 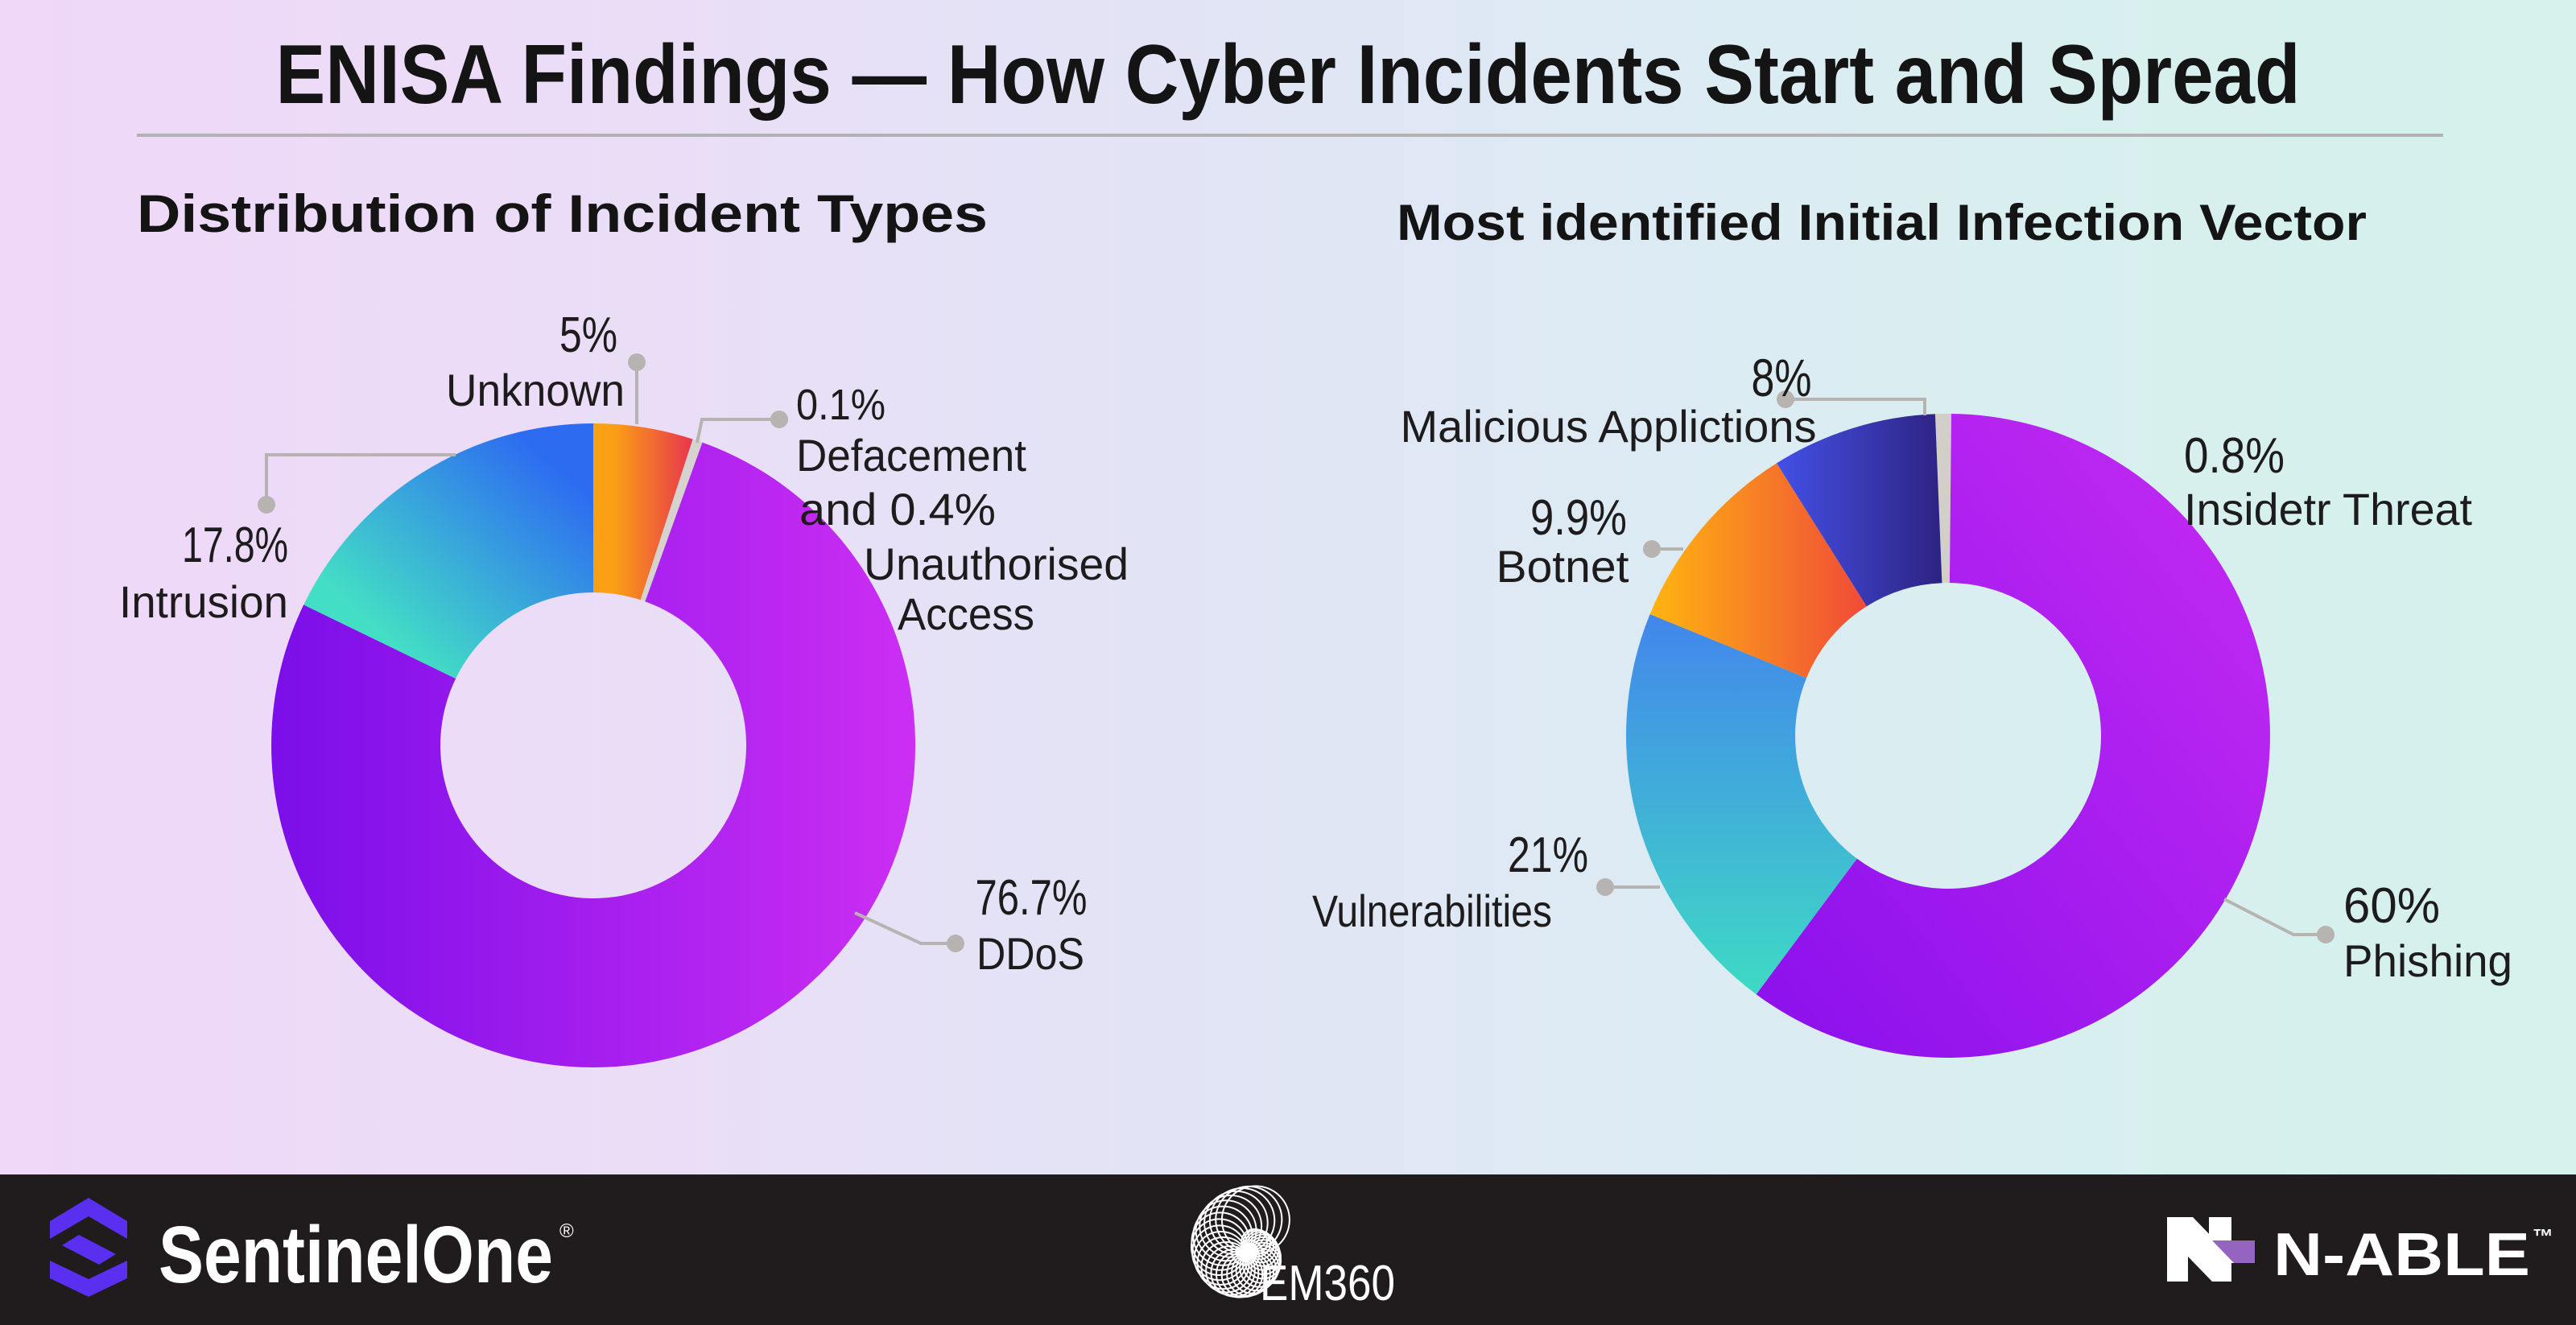 I want to click on svg-text:Most identified Initial Infect: Most identified Initial Infection Vector, so click(x=1882, y=223).